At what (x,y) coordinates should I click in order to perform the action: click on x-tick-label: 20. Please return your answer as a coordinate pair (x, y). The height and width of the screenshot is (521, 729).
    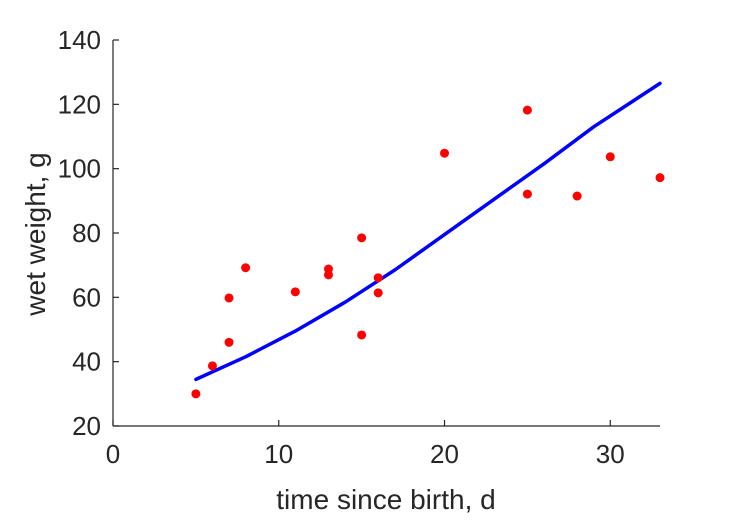
    Looking at the image, I should click on (444, 454).